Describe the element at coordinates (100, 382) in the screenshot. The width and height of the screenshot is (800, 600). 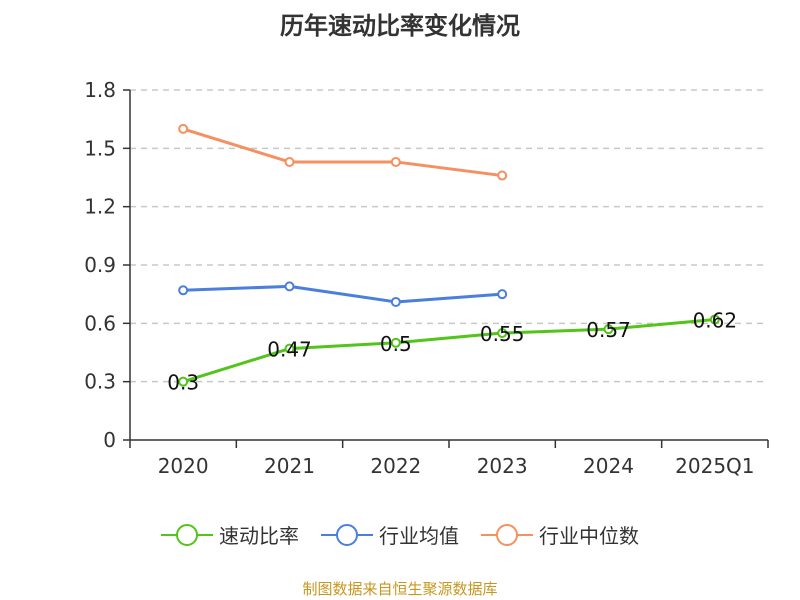
I see `y-tick-label: 0.3` at that location.